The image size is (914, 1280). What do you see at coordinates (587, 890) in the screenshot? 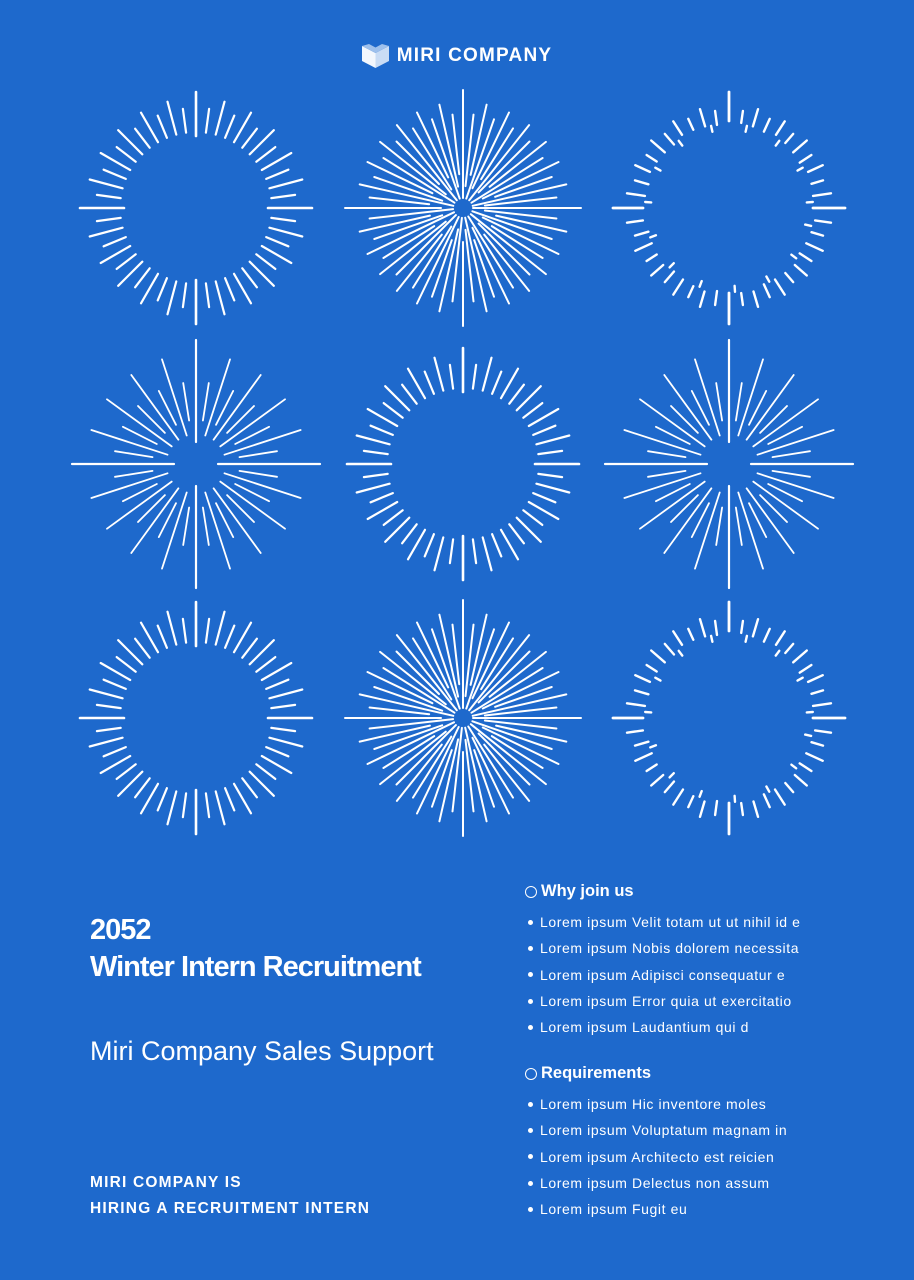
I see `why-join-title: Why join us` at bounding box center [587, 890].